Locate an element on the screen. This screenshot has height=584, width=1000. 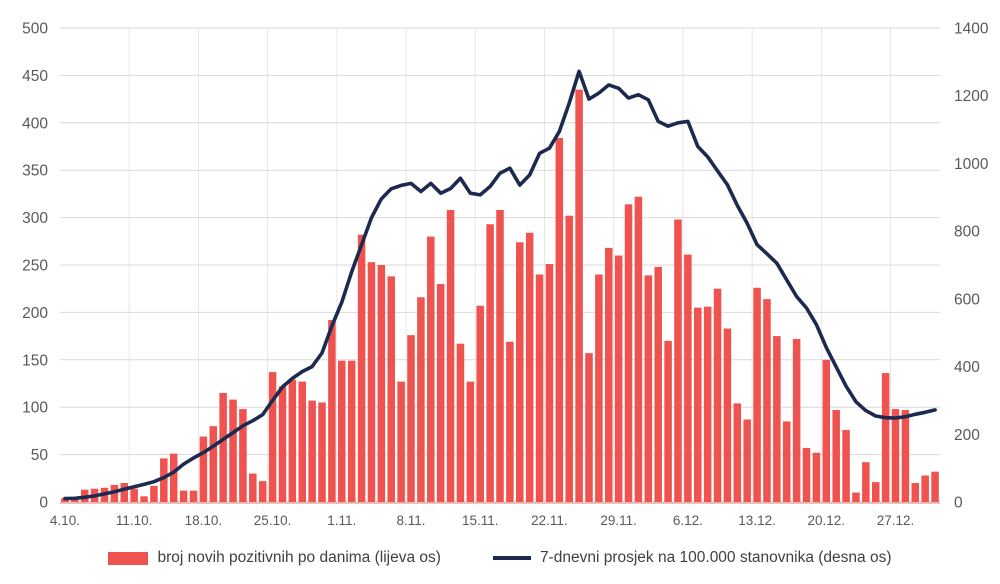
right-axis-tick-label: 400 is located at coordinates (967, 367).